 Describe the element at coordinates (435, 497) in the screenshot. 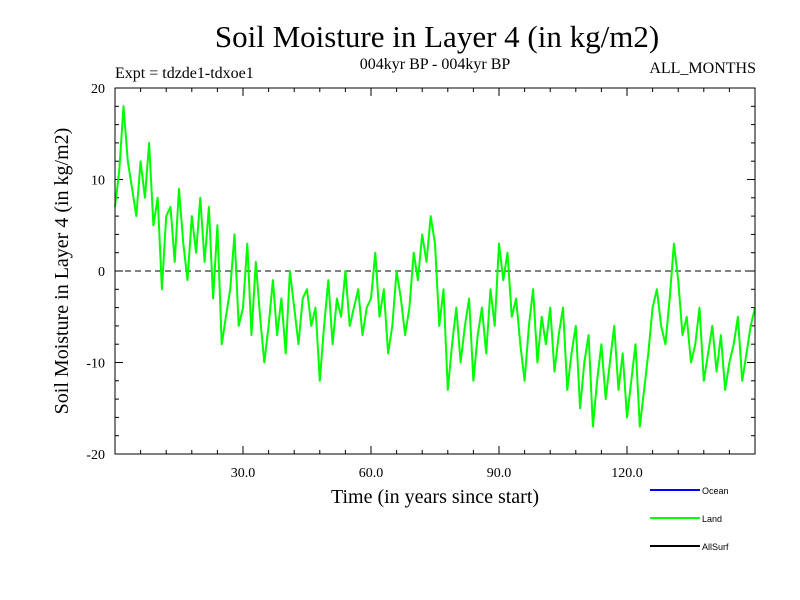

I see `x-axis-label: Time (in years since start)` at that location.